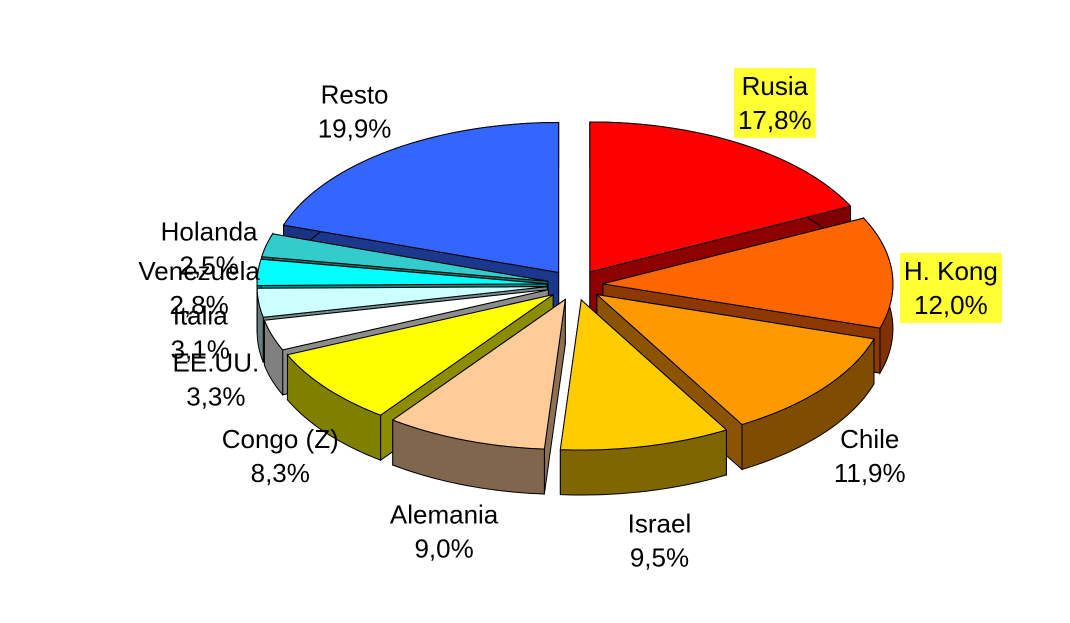 The image size is (1070, 623). Describe the element at coordinates (355, 112) in the screenshot. I see `data-label: Resto 19,9%` at that location.